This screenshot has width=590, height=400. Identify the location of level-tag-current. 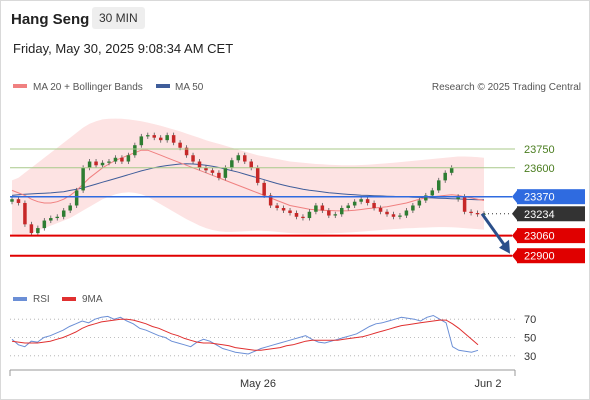
(551, 214).